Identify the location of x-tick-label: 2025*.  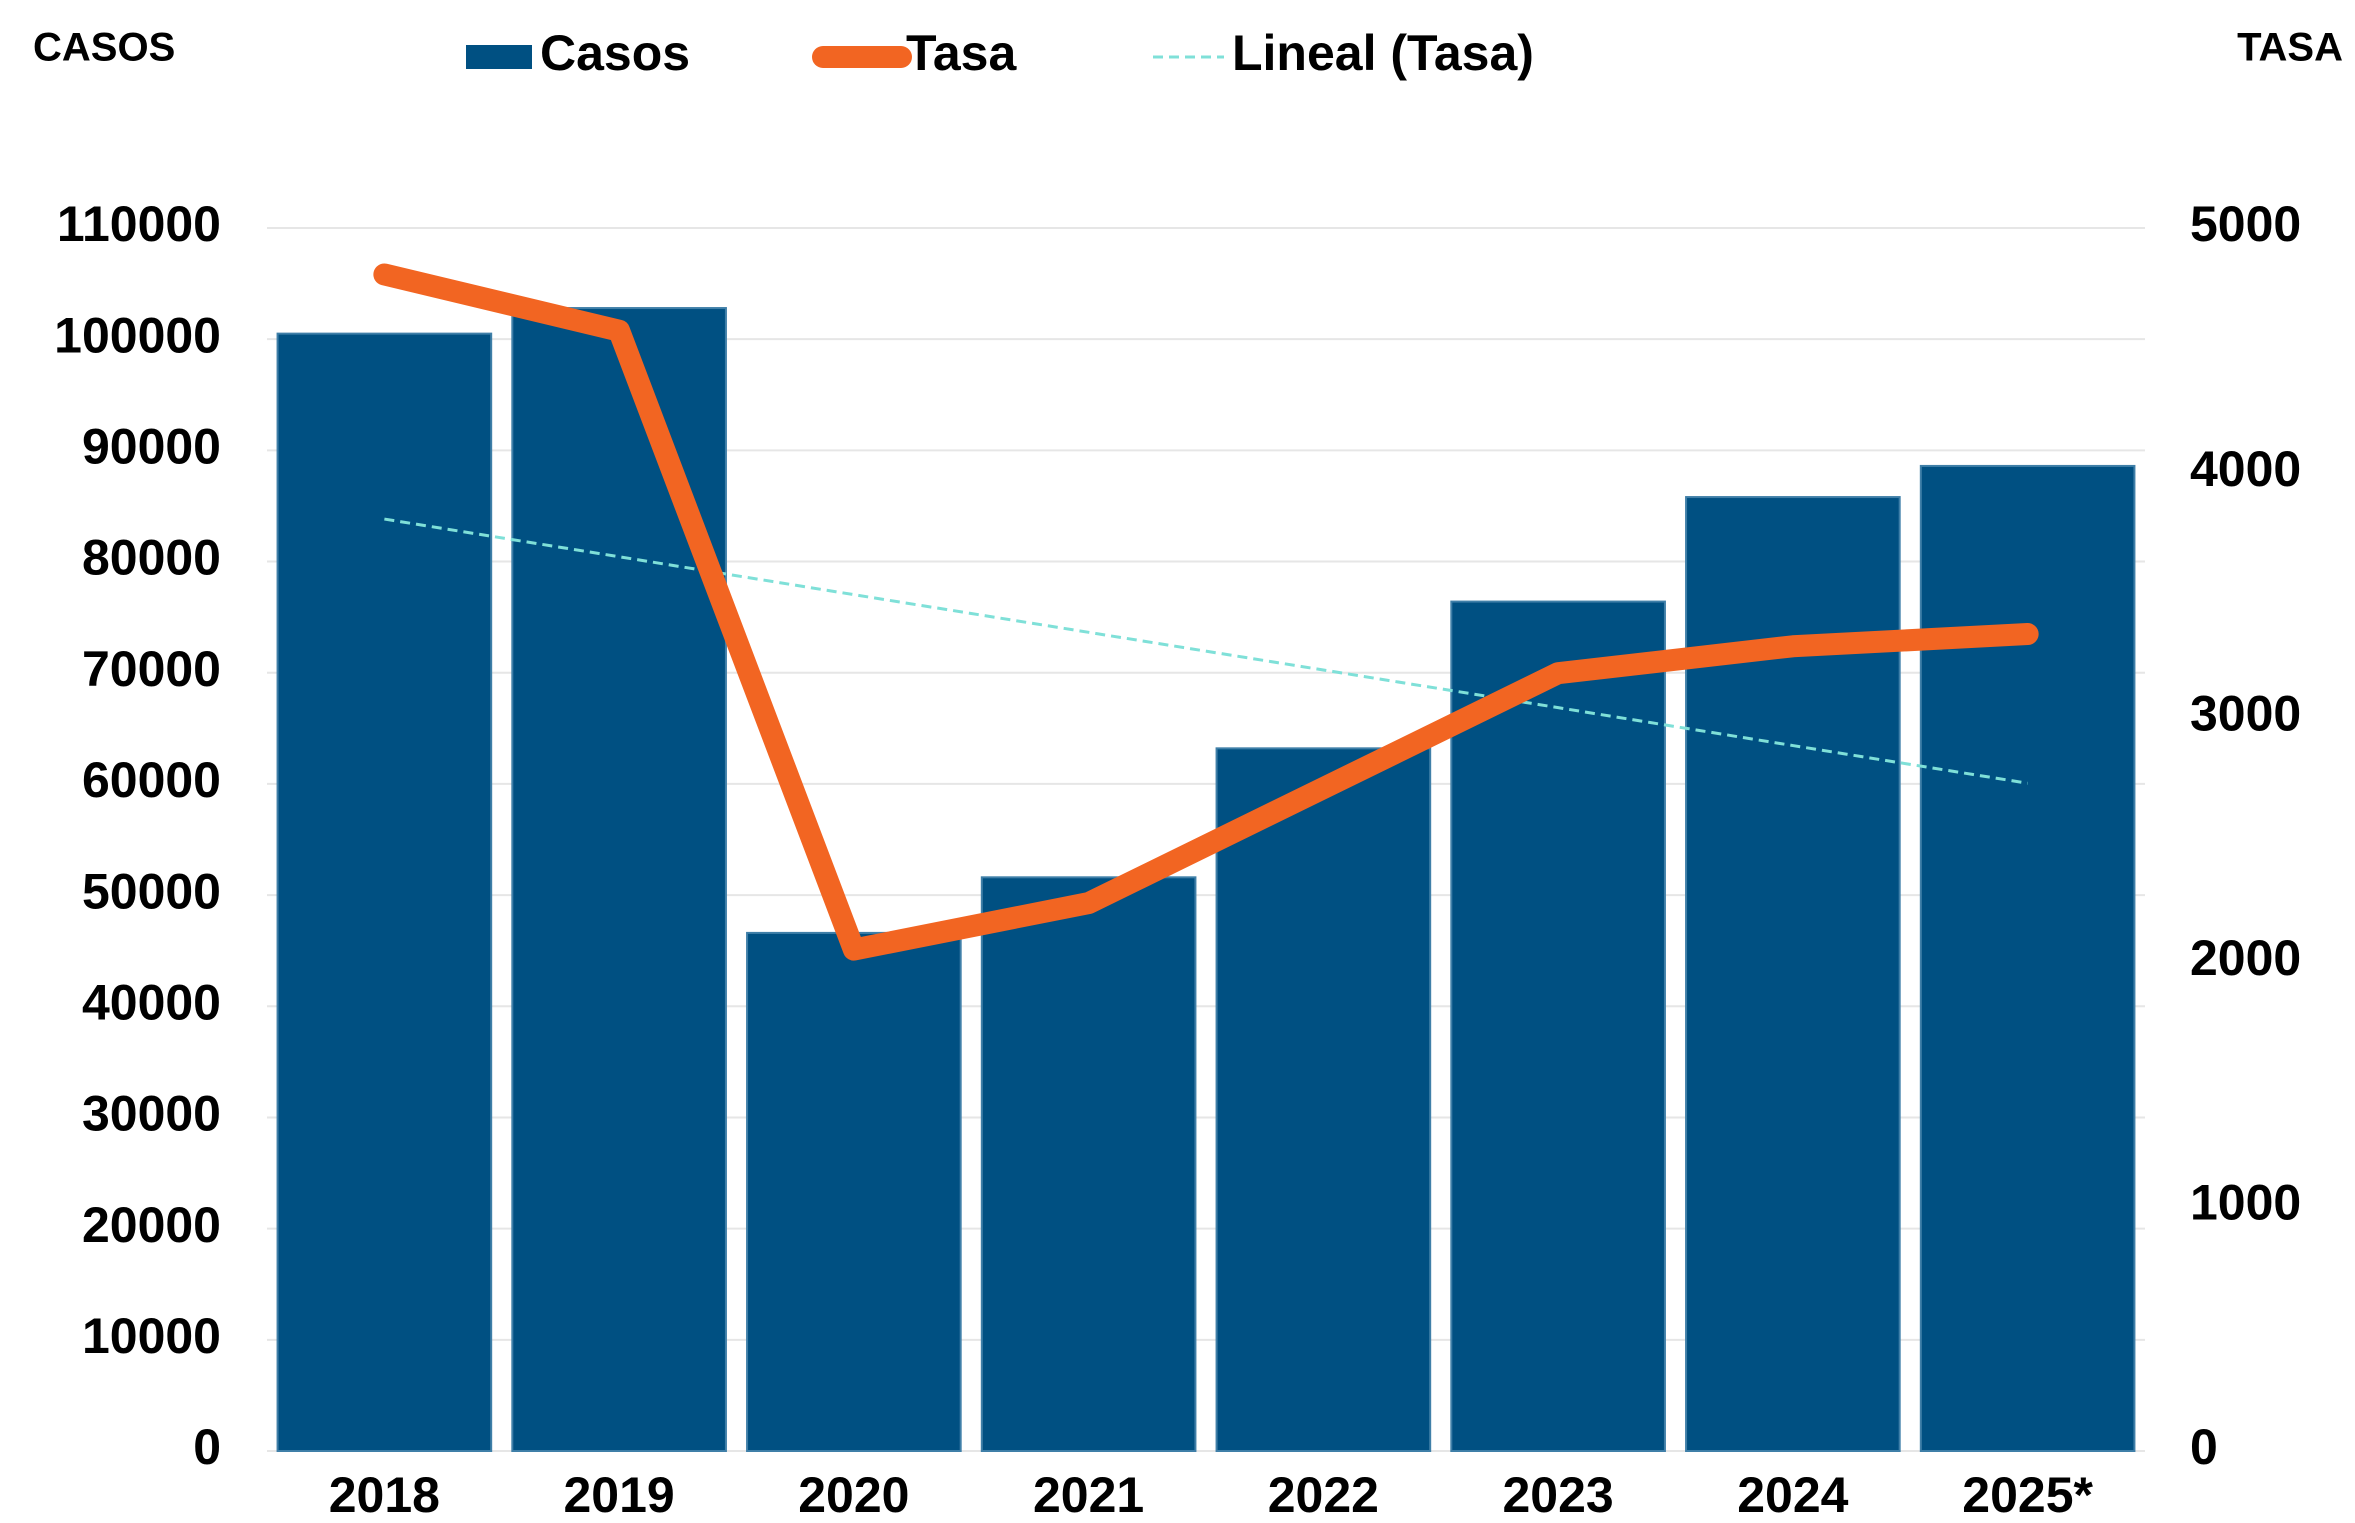
(2027, 1495).